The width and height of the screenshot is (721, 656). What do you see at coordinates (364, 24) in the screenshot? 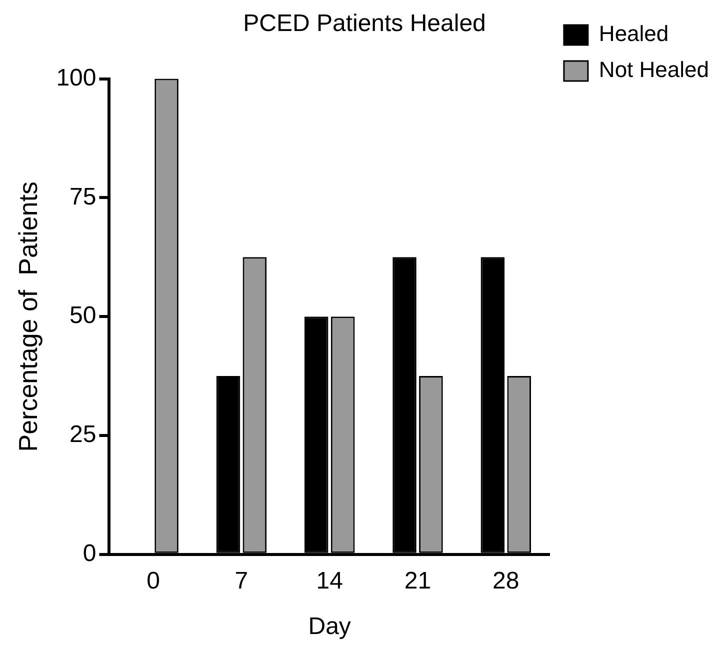
I see `chart-title: PCED Patients Healed` at bounding box center [364, 24].